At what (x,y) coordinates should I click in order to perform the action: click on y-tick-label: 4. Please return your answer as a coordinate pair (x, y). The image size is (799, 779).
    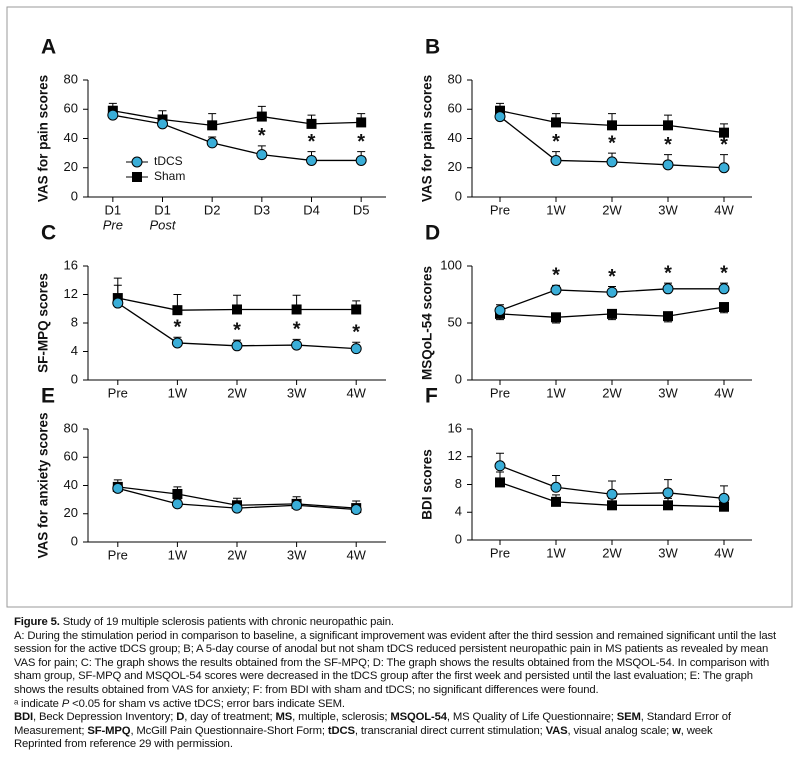
    Looking at the image, I should click on (74, 350).